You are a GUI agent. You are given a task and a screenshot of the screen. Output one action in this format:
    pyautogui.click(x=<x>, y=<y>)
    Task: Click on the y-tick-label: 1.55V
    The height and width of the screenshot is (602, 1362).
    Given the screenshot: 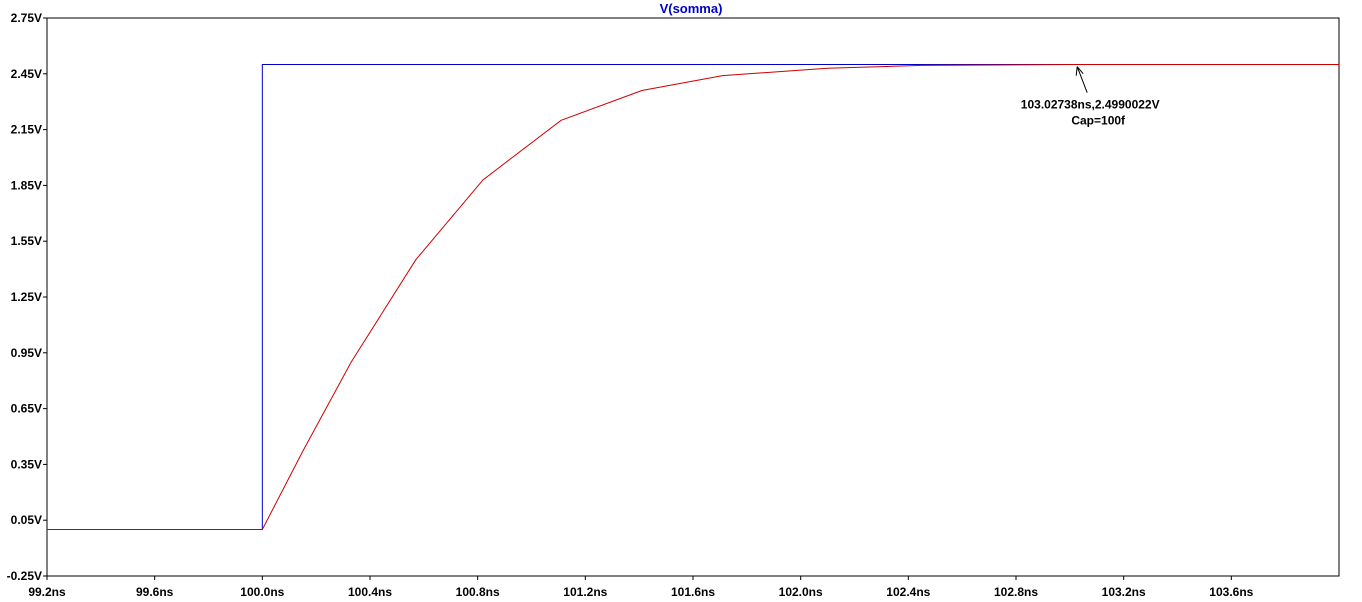 What is the action you would take?
    pyautogui.click(x=26, y=241)
    